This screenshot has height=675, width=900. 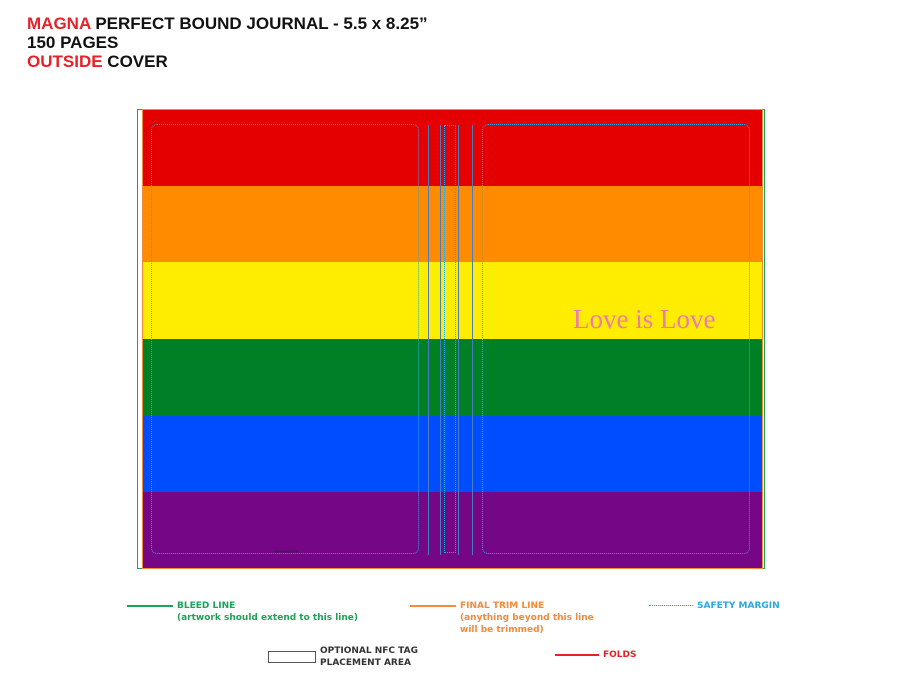 I want to click on nfc-legend-line-2: PLACEMENT AREA, so click(x=365, y=663).